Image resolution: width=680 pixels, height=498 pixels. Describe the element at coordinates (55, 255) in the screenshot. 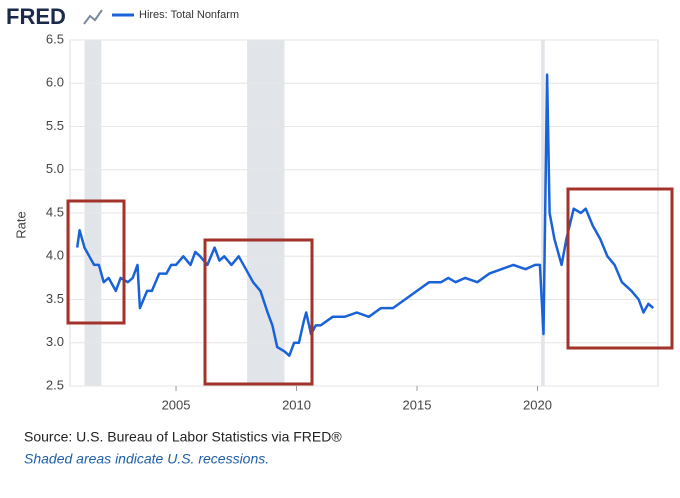

I see `y-tick-label: 4.0` at that location.